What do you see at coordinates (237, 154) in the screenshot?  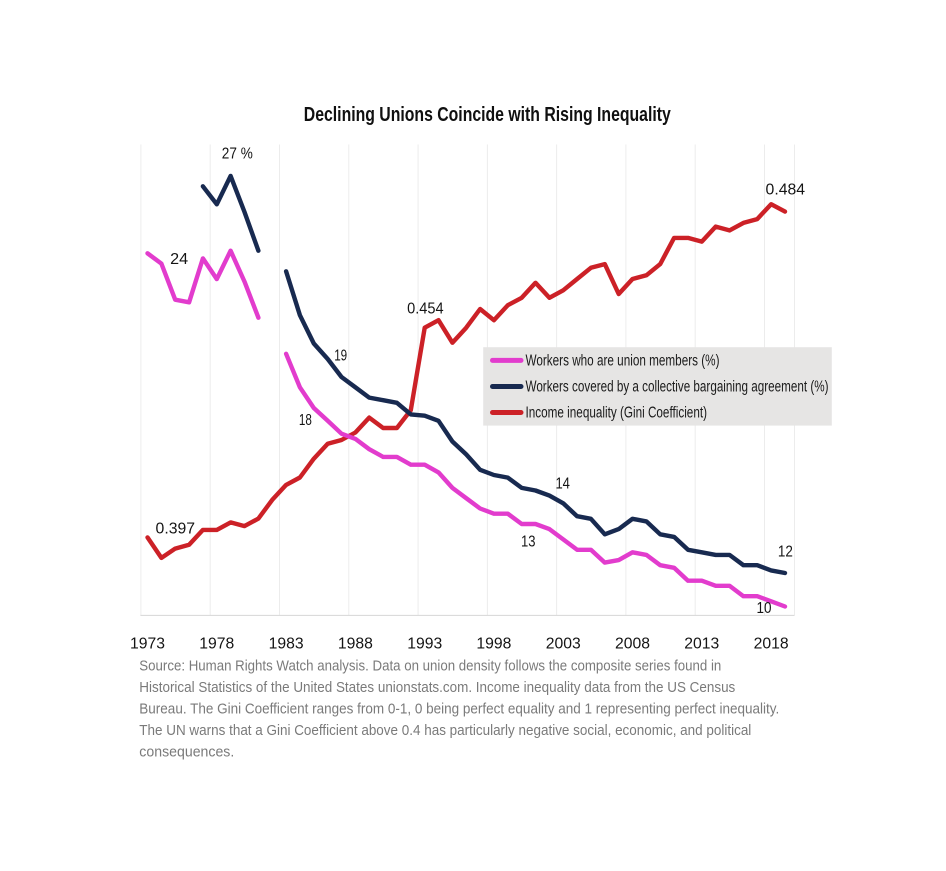 I see `svg-text: 27 %` at bounding box center [237, 154].